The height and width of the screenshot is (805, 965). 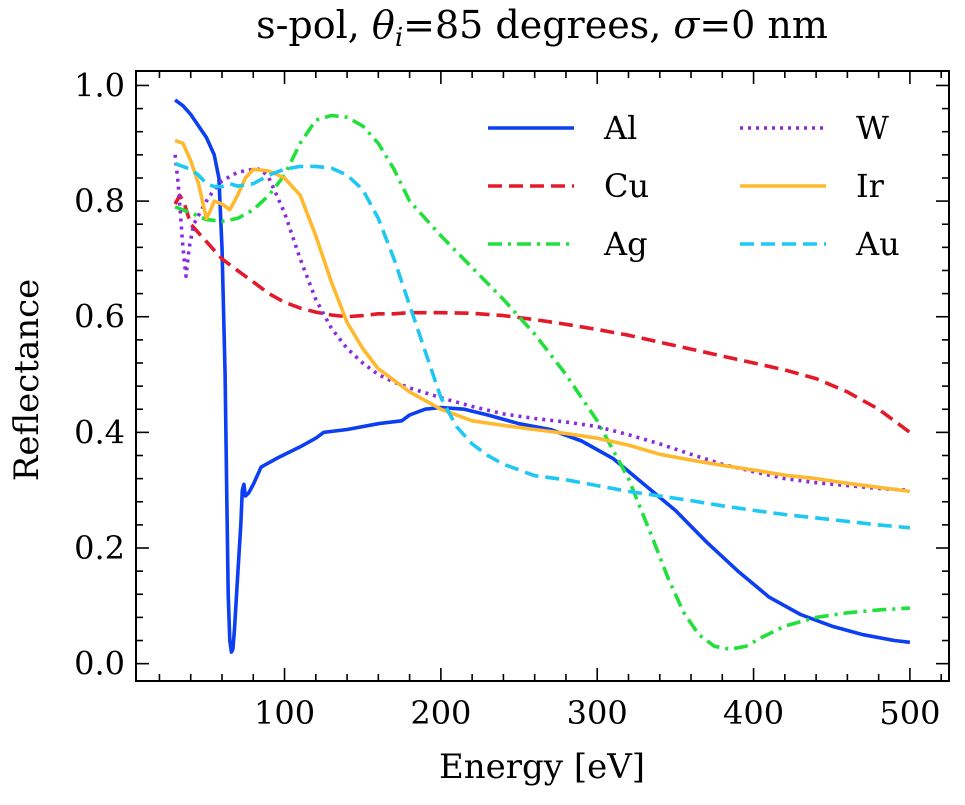 I want to click on title-subscript-i: i, so click(x=399, y=38).